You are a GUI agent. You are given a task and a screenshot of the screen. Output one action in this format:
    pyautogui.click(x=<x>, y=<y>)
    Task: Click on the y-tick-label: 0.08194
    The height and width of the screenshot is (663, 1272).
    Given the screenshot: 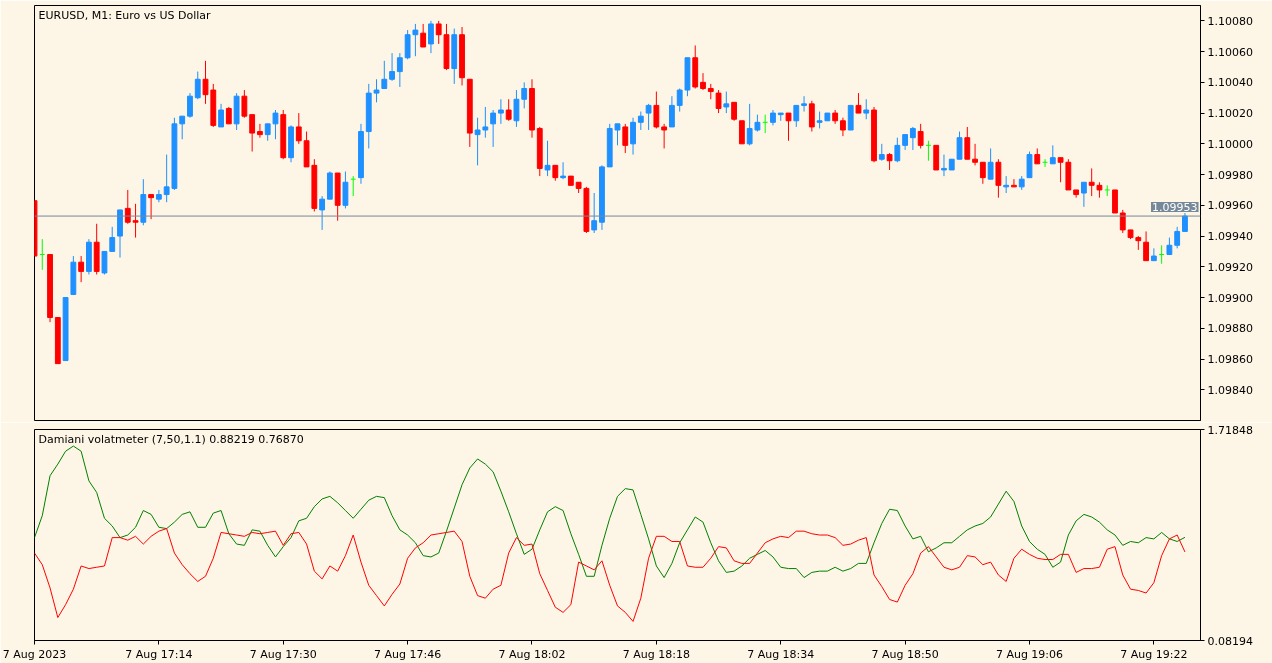 What is the action you would take?
    pyautogui.click(x=1230, y=641)
    